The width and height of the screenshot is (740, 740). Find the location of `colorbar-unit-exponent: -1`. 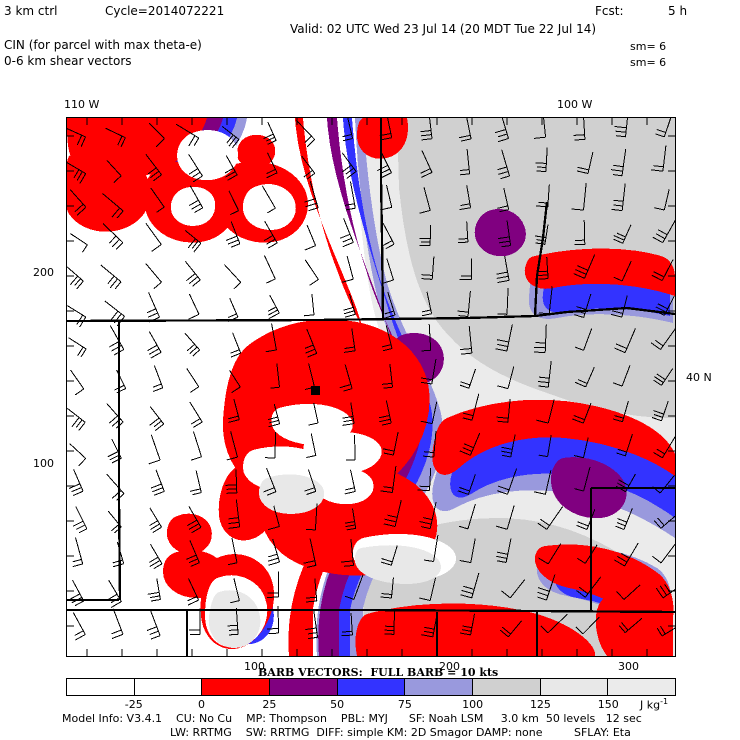

colorbar-unit-exponent: -1 is located at coordinates (664, 701).